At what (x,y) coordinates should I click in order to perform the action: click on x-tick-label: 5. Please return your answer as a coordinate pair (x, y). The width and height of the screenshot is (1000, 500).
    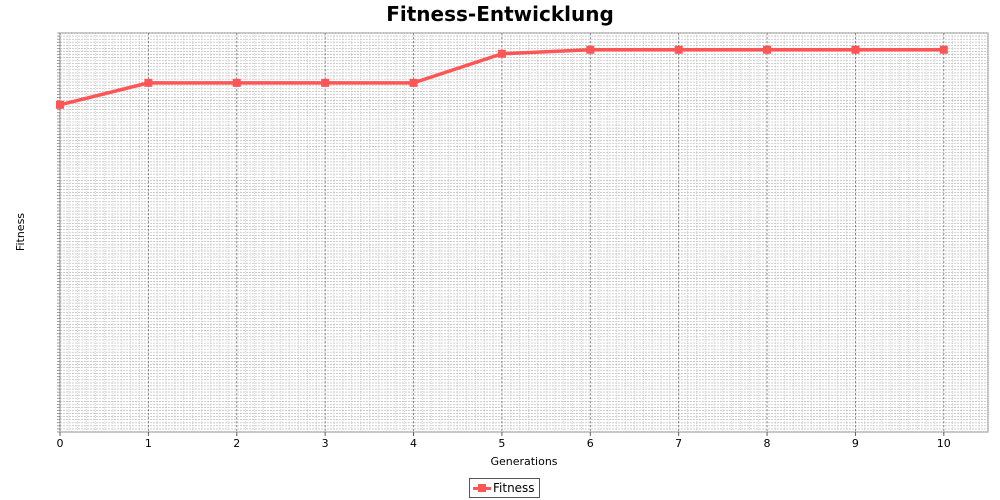
    Looking at the image, I should click on (501, 443).